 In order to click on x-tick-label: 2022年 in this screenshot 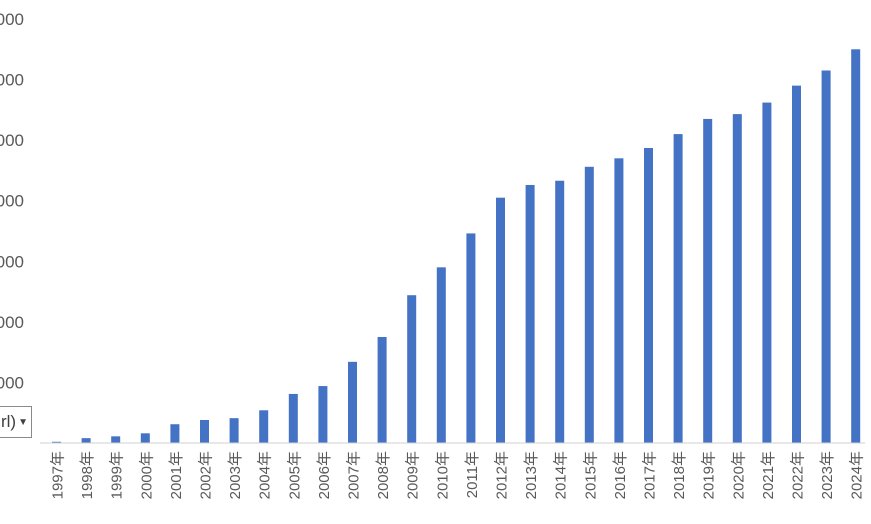, I will do `click(798, 475)`.